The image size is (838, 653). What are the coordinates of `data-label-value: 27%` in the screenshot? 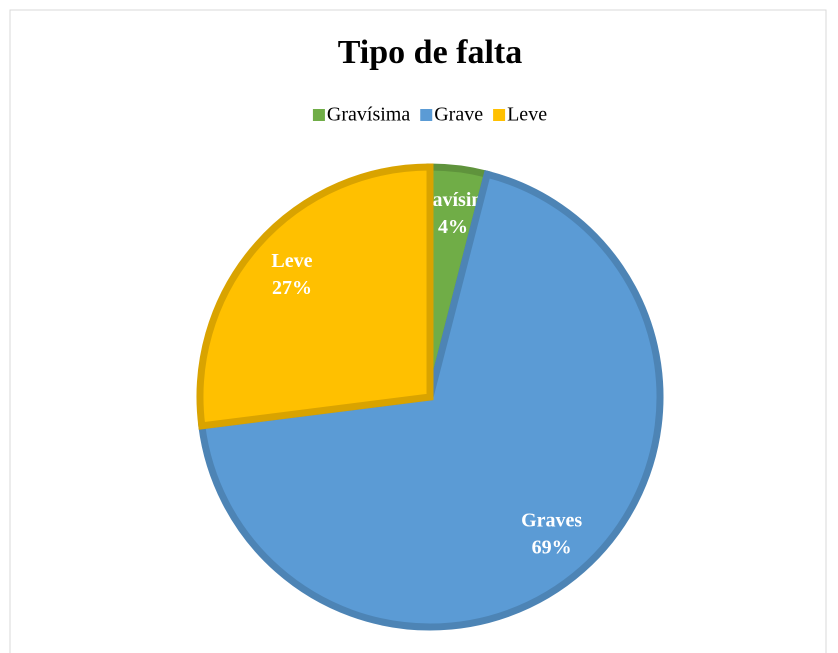 It's located at (292, 288).